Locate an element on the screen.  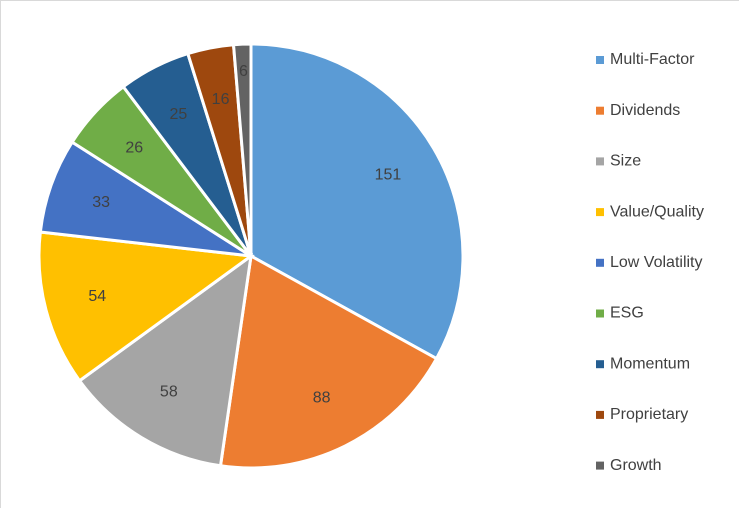
legend-label: Proprietary is located at coordinates (649, 414).